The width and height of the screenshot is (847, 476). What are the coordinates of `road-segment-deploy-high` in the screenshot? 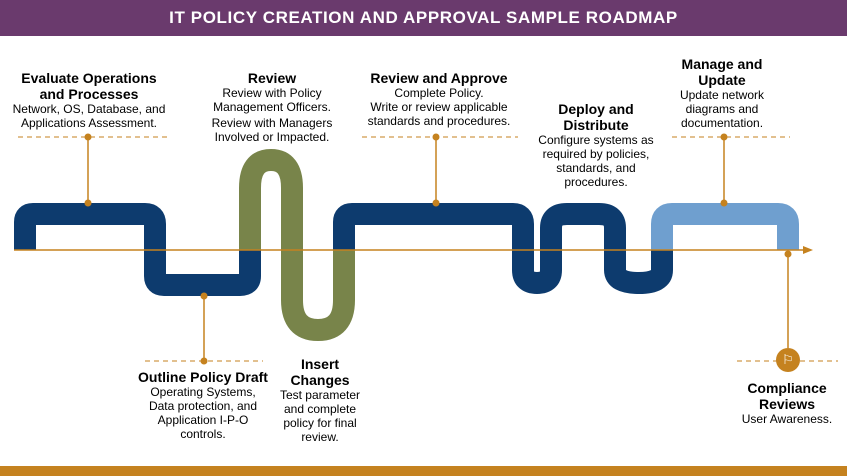 It's located at (583, 226).